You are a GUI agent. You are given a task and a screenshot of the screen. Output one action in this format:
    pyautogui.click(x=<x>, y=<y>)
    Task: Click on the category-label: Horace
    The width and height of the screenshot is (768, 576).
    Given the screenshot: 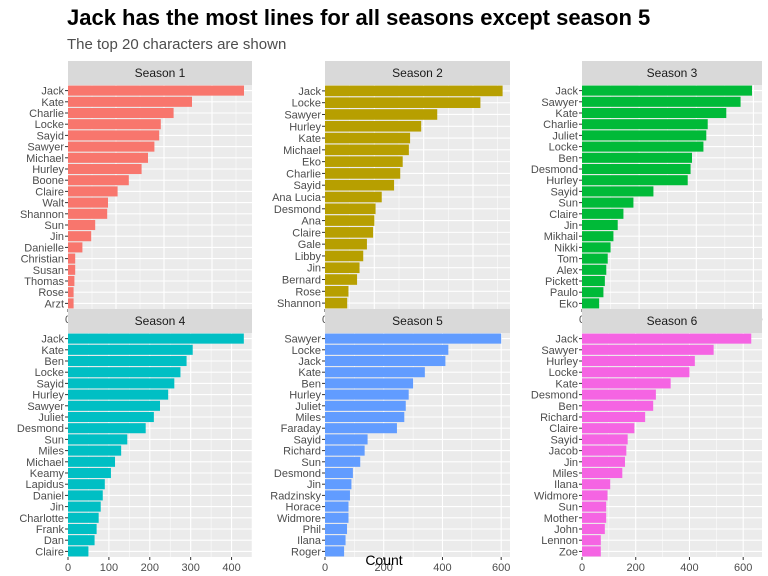 What is the action you would take?
    pyautogui.click(x=303, y=508)
    